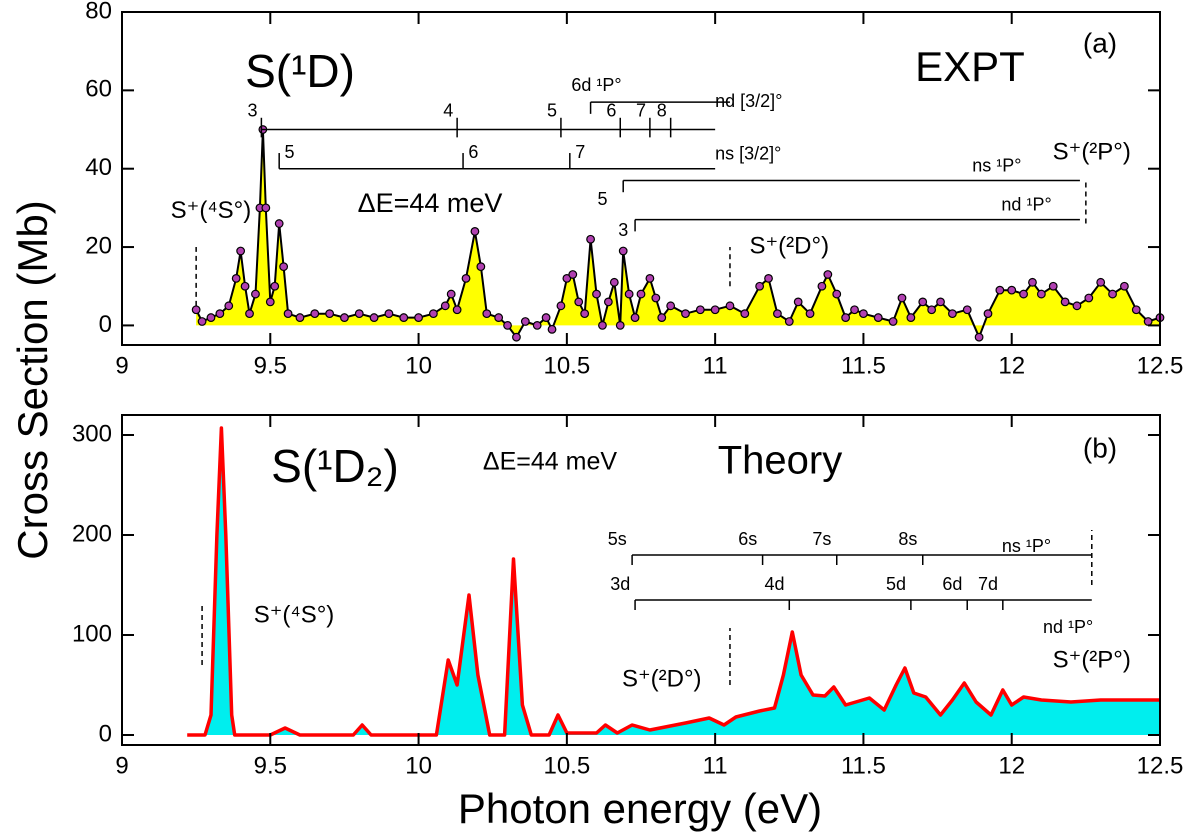 The width and height of the screenshot is (1200, 840). I want to click on y-tick-label: 300, so click(92, 433).